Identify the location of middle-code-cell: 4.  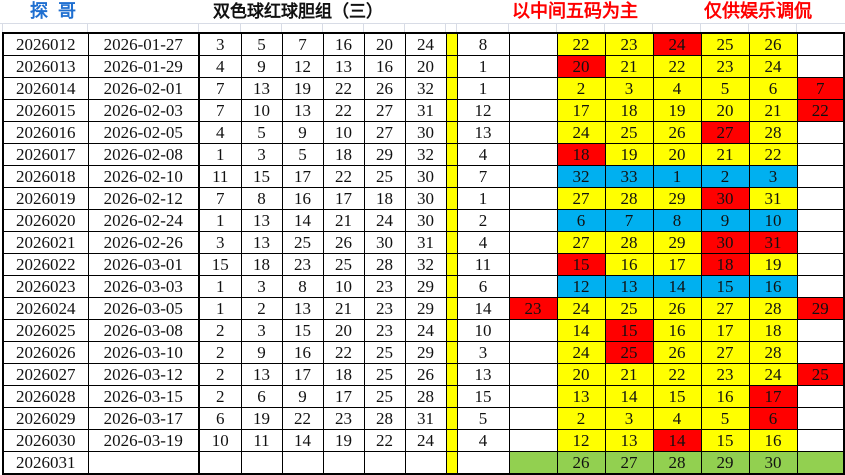
(677, 88).